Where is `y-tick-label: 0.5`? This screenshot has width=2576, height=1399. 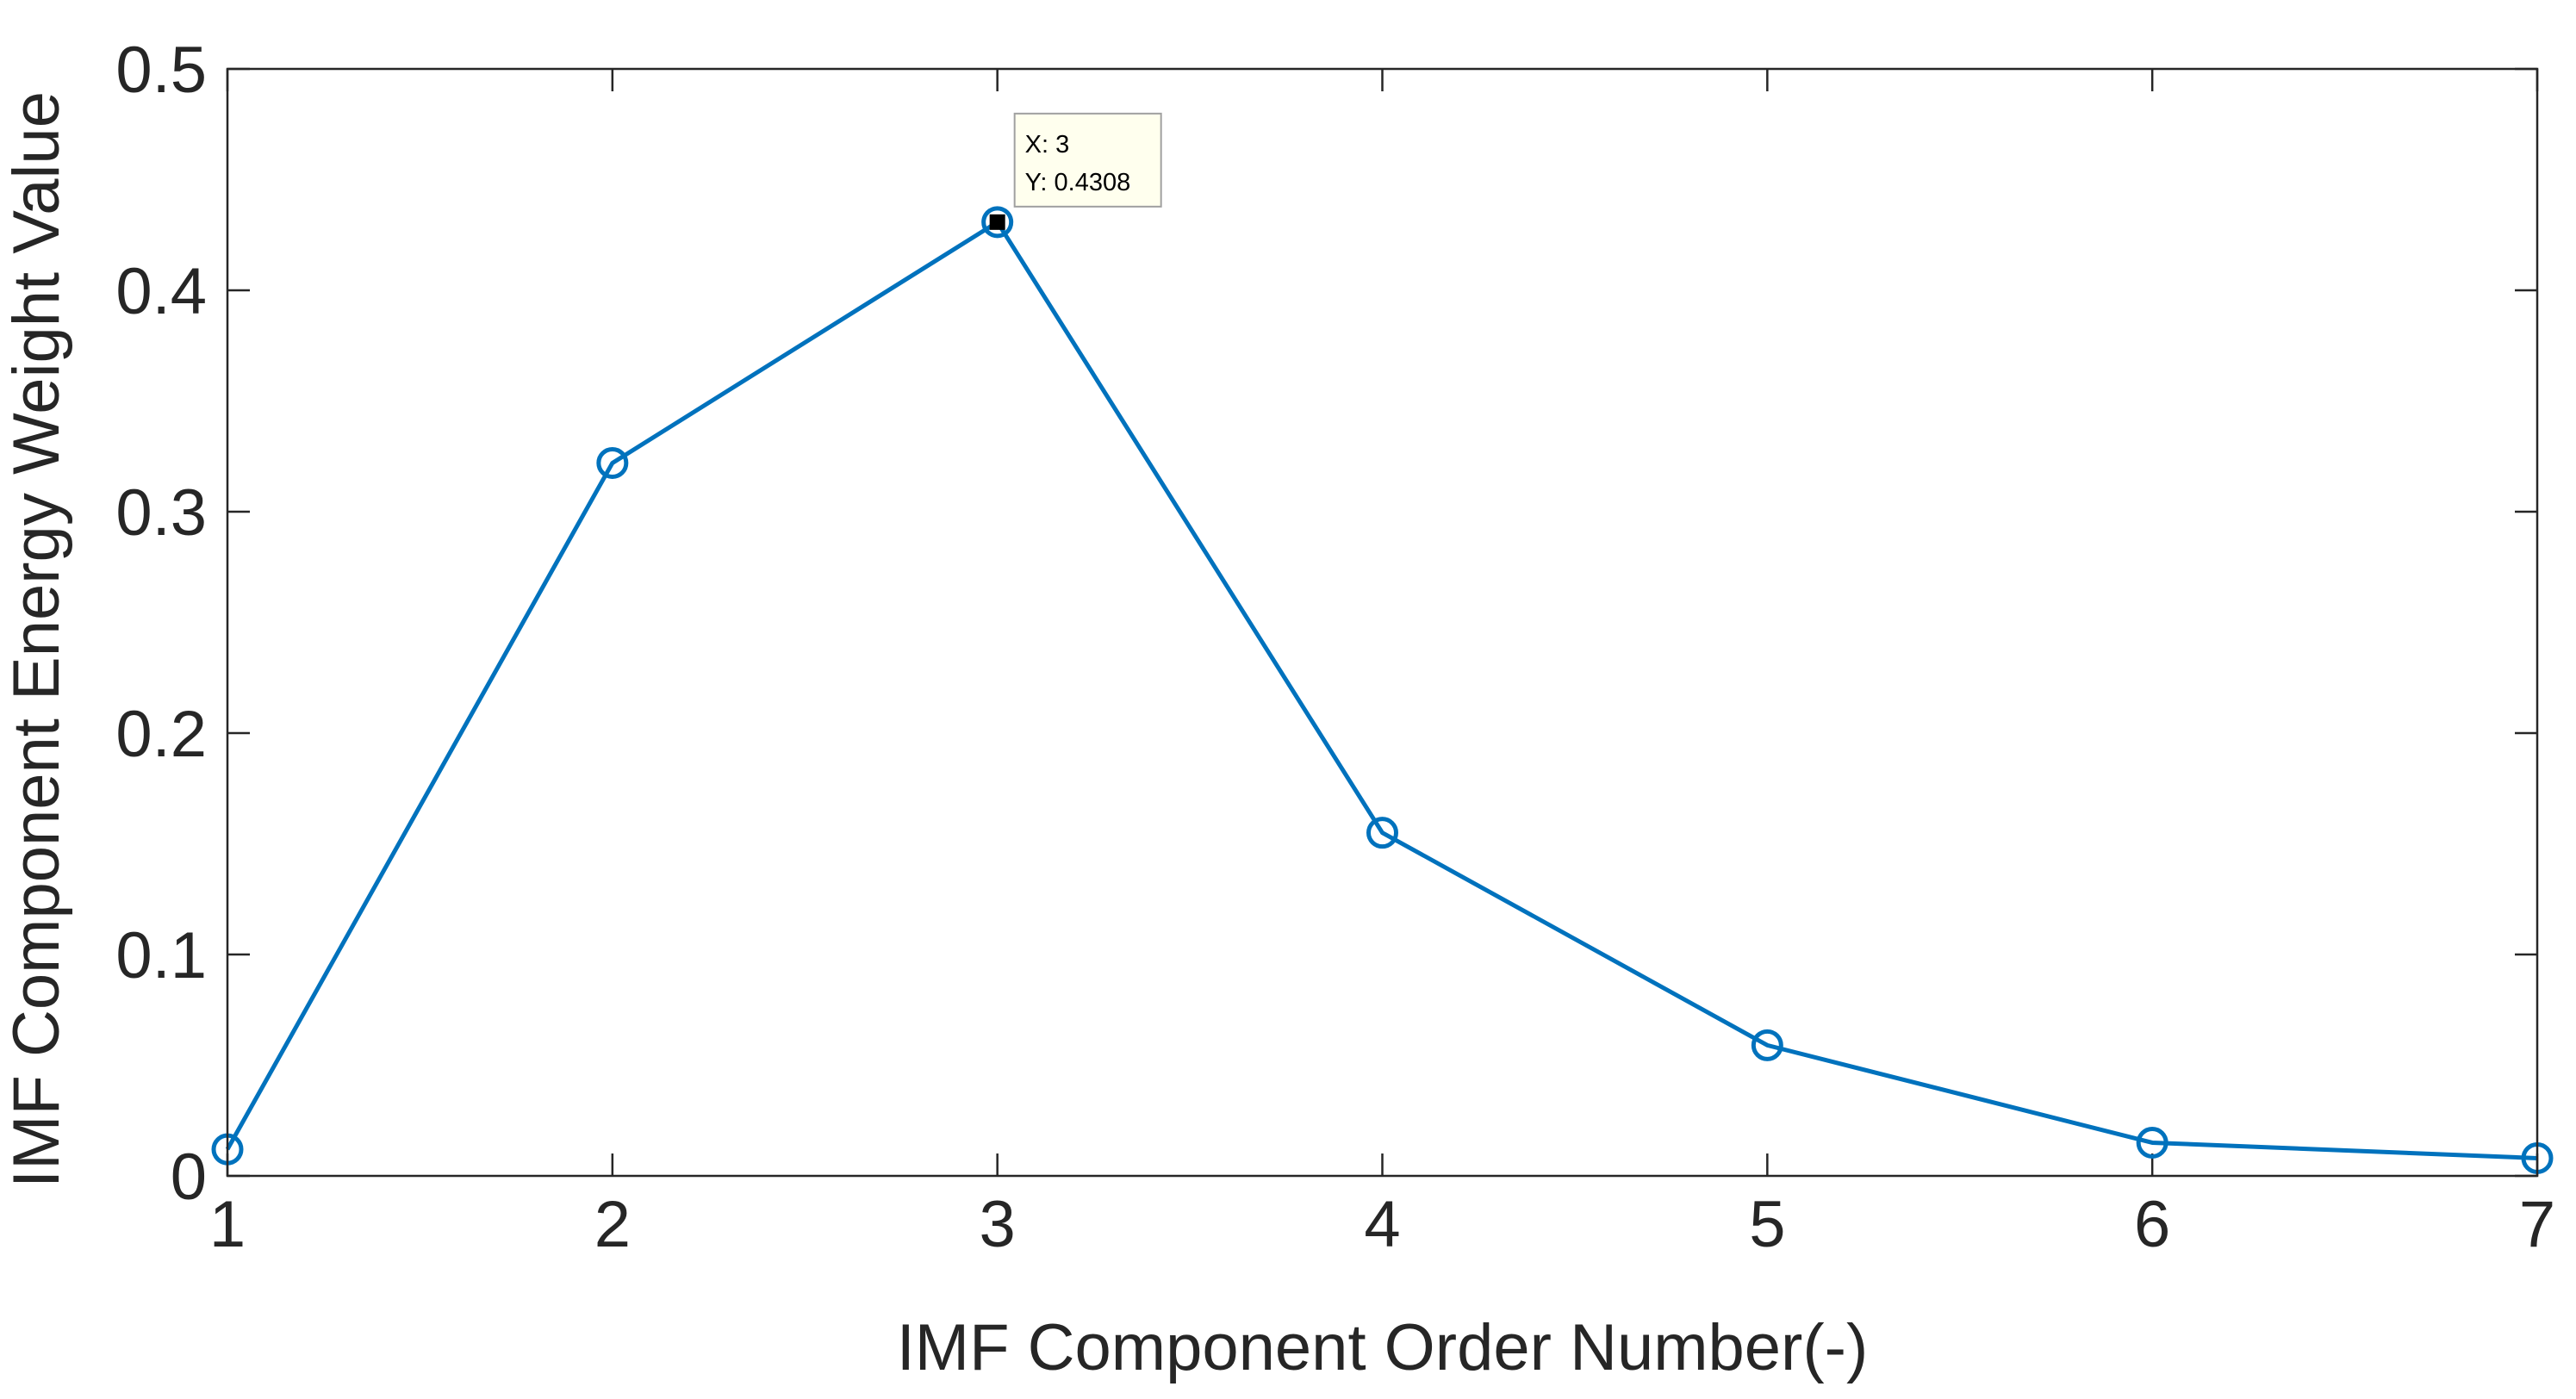 y-tick-label: 0.5 is located at coordinates (161, 70).